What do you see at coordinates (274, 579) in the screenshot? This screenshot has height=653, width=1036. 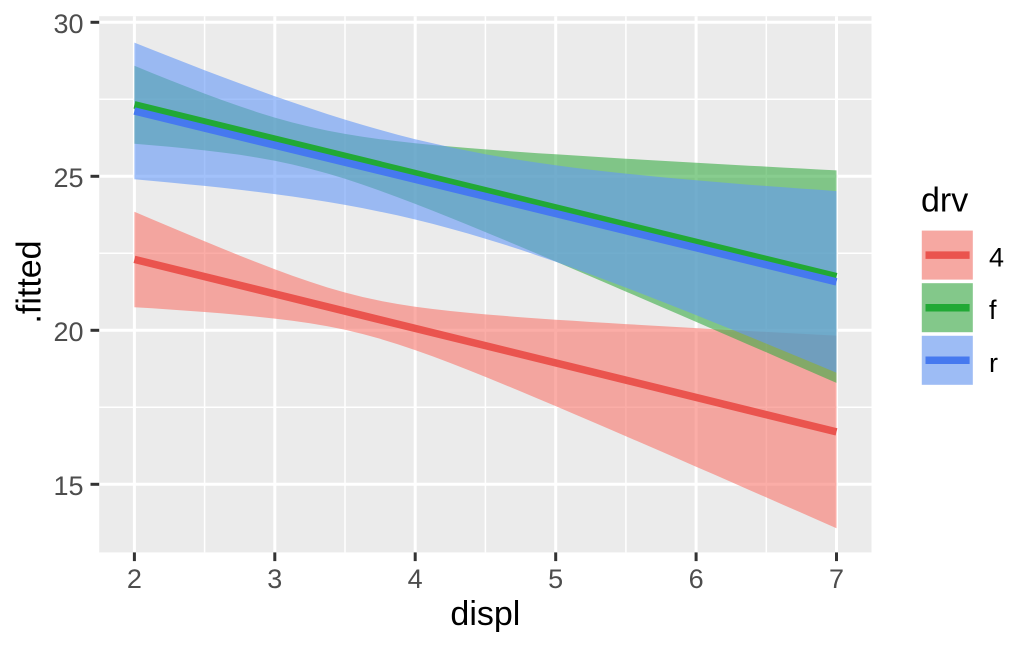 I see `svg-text: 3` at bounding box center [274, 579].